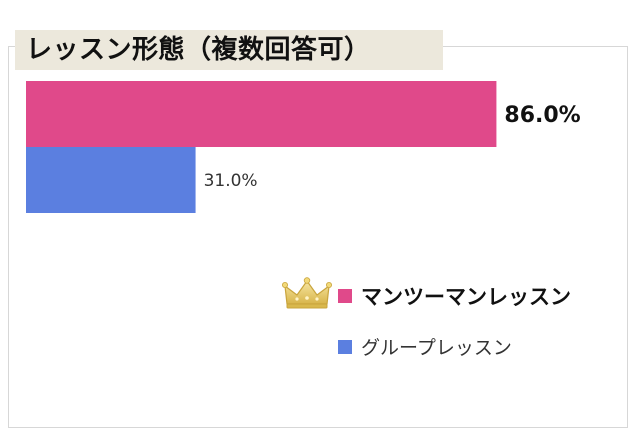  Describe the element at coordinates (542, 115) in the screenshot. I see `bar-value-label-1: 86.0%` at that location.